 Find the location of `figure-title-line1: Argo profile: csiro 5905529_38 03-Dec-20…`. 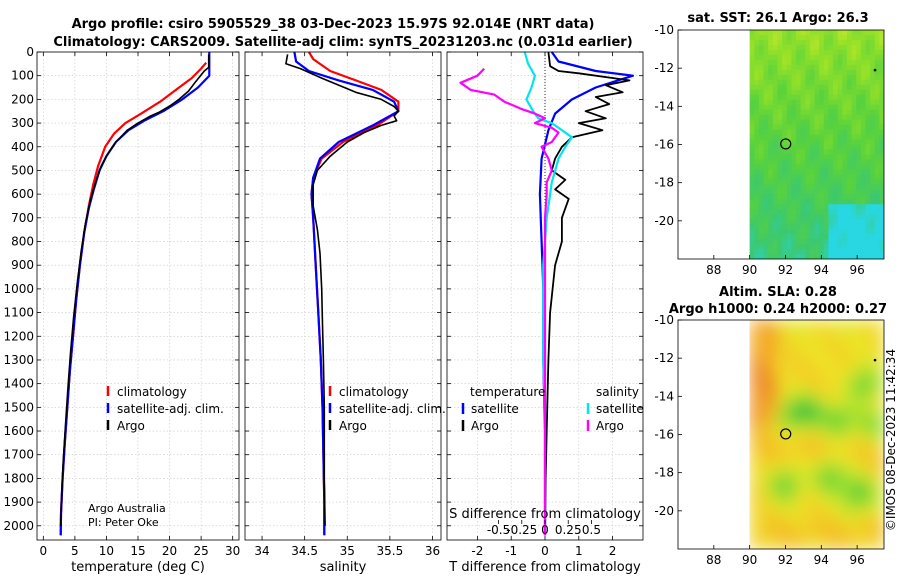

figure-title-line1: Argo profile: csiro 5905529_38 03-Dec-20… is located at coordinates (333, 24).